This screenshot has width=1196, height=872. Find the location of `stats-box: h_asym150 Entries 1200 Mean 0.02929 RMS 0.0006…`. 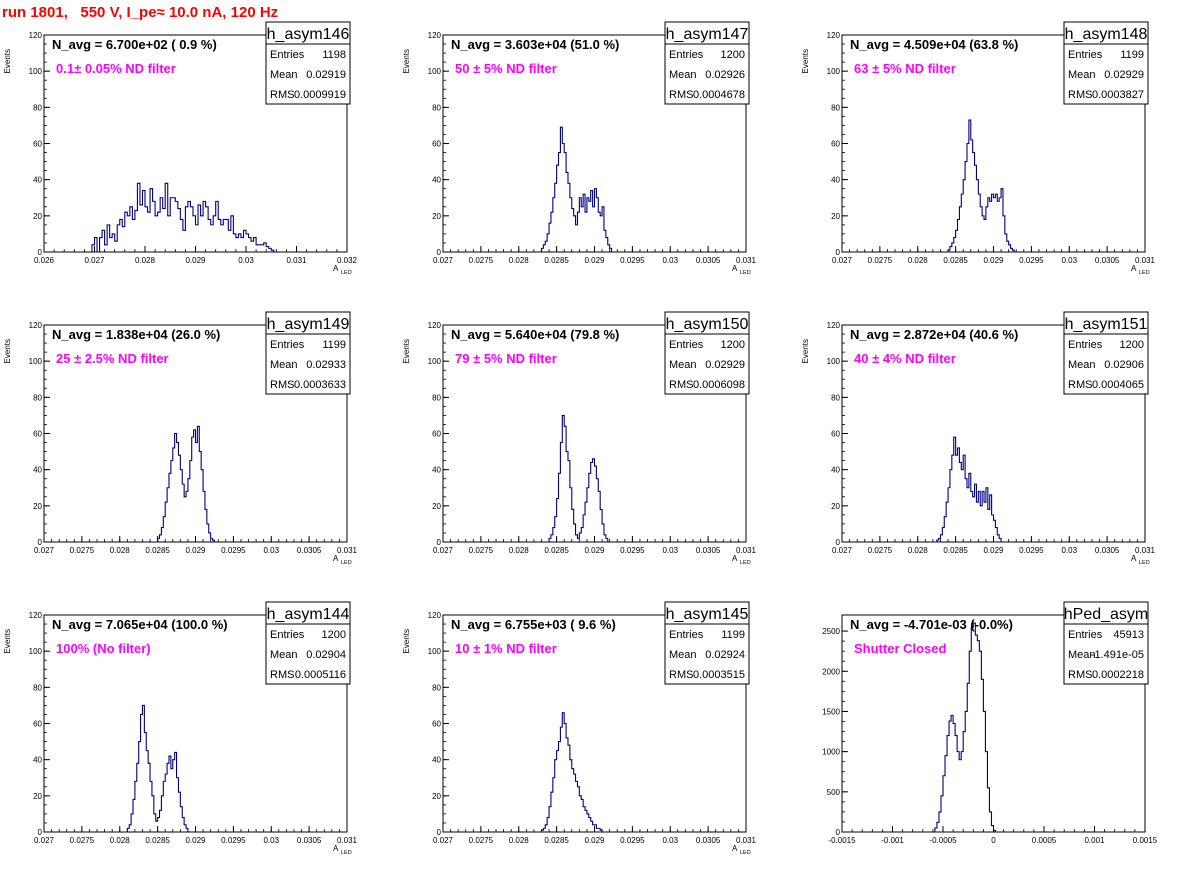

stats-box: h_asym150 Entries 1200 Mean 0.02929 RMS 0.0006… is located at coordinates (707, 353).